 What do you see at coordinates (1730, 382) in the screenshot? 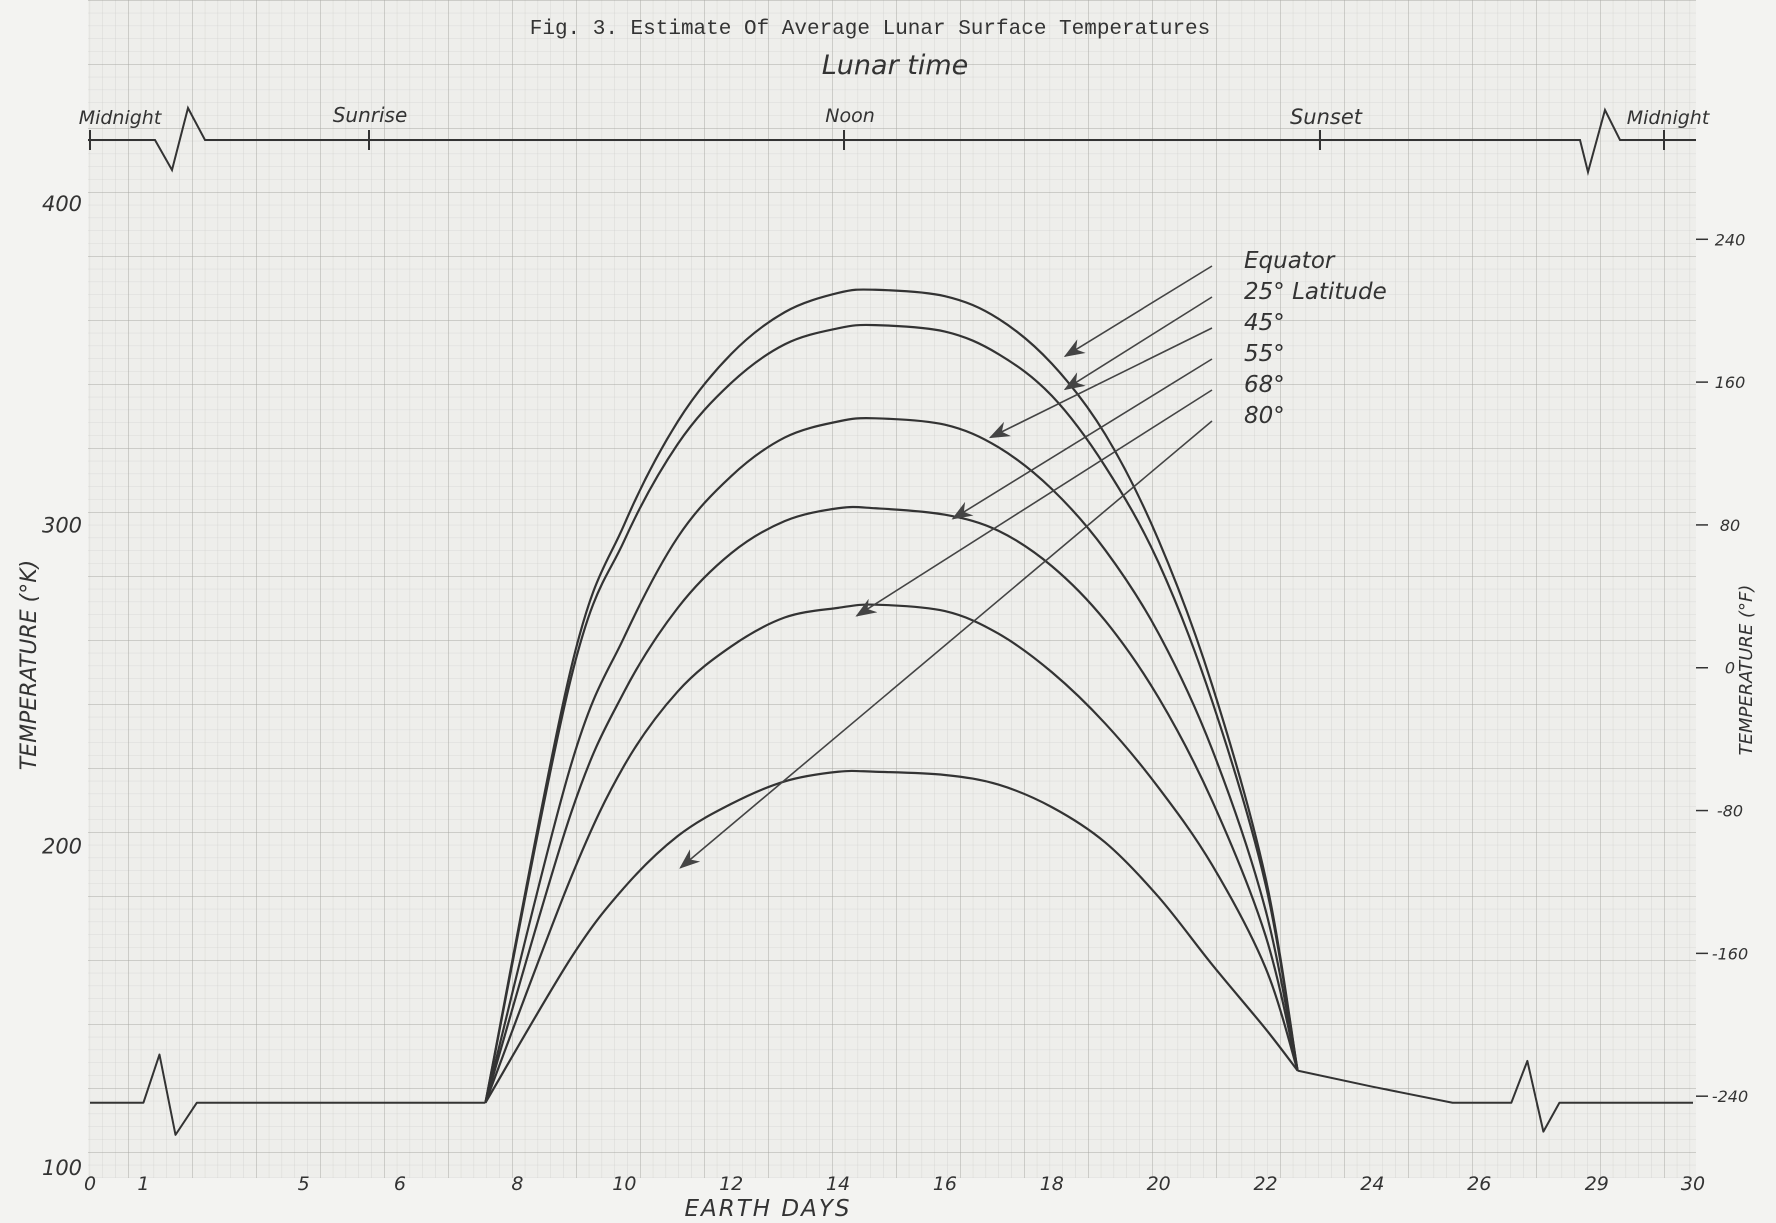
I see `y-right-tick-label: 160` at bounding box center [1730, 382].